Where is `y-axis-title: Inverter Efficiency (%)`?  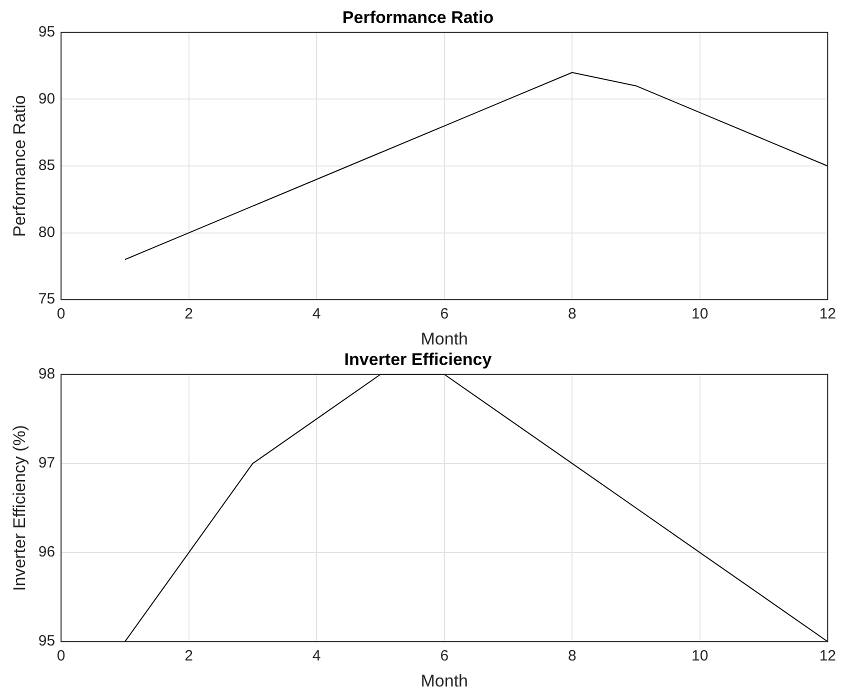 y-axis-title: Inverter Efficiency (%) is located at coordinates (19, 508).